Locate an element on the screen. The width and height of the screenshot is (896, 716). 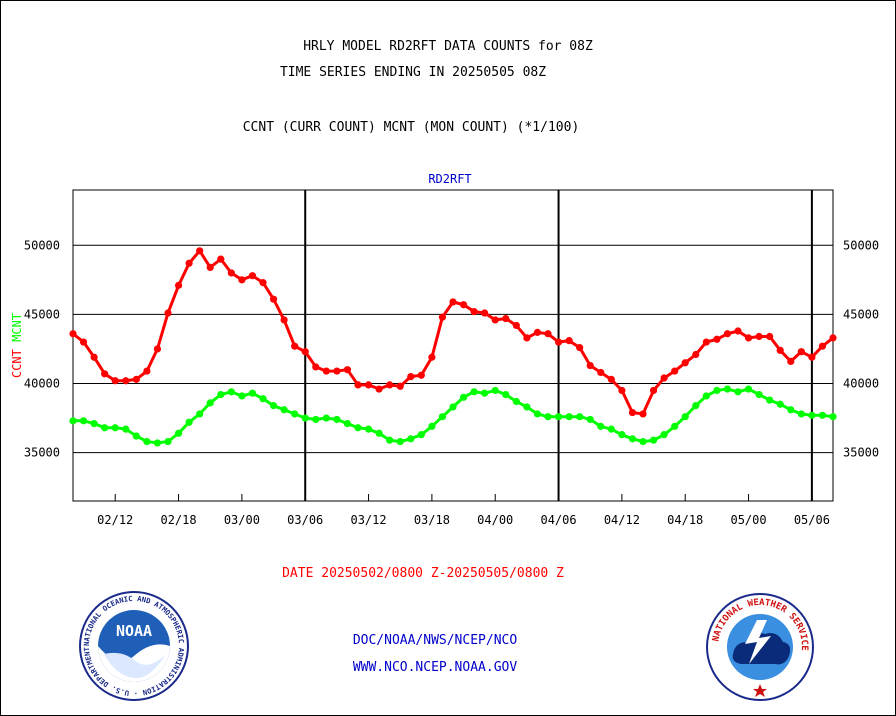
noaa-logo-text: NOAA is located at coordinates (134, 631).